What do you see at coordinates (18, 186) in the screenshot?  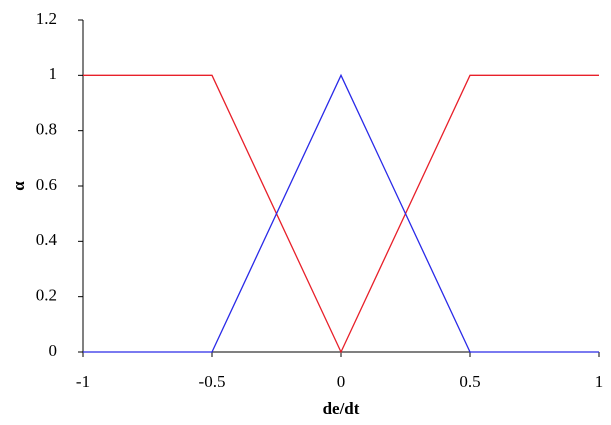 I see `y-axis-title: α` at bounding box center [18, 186].